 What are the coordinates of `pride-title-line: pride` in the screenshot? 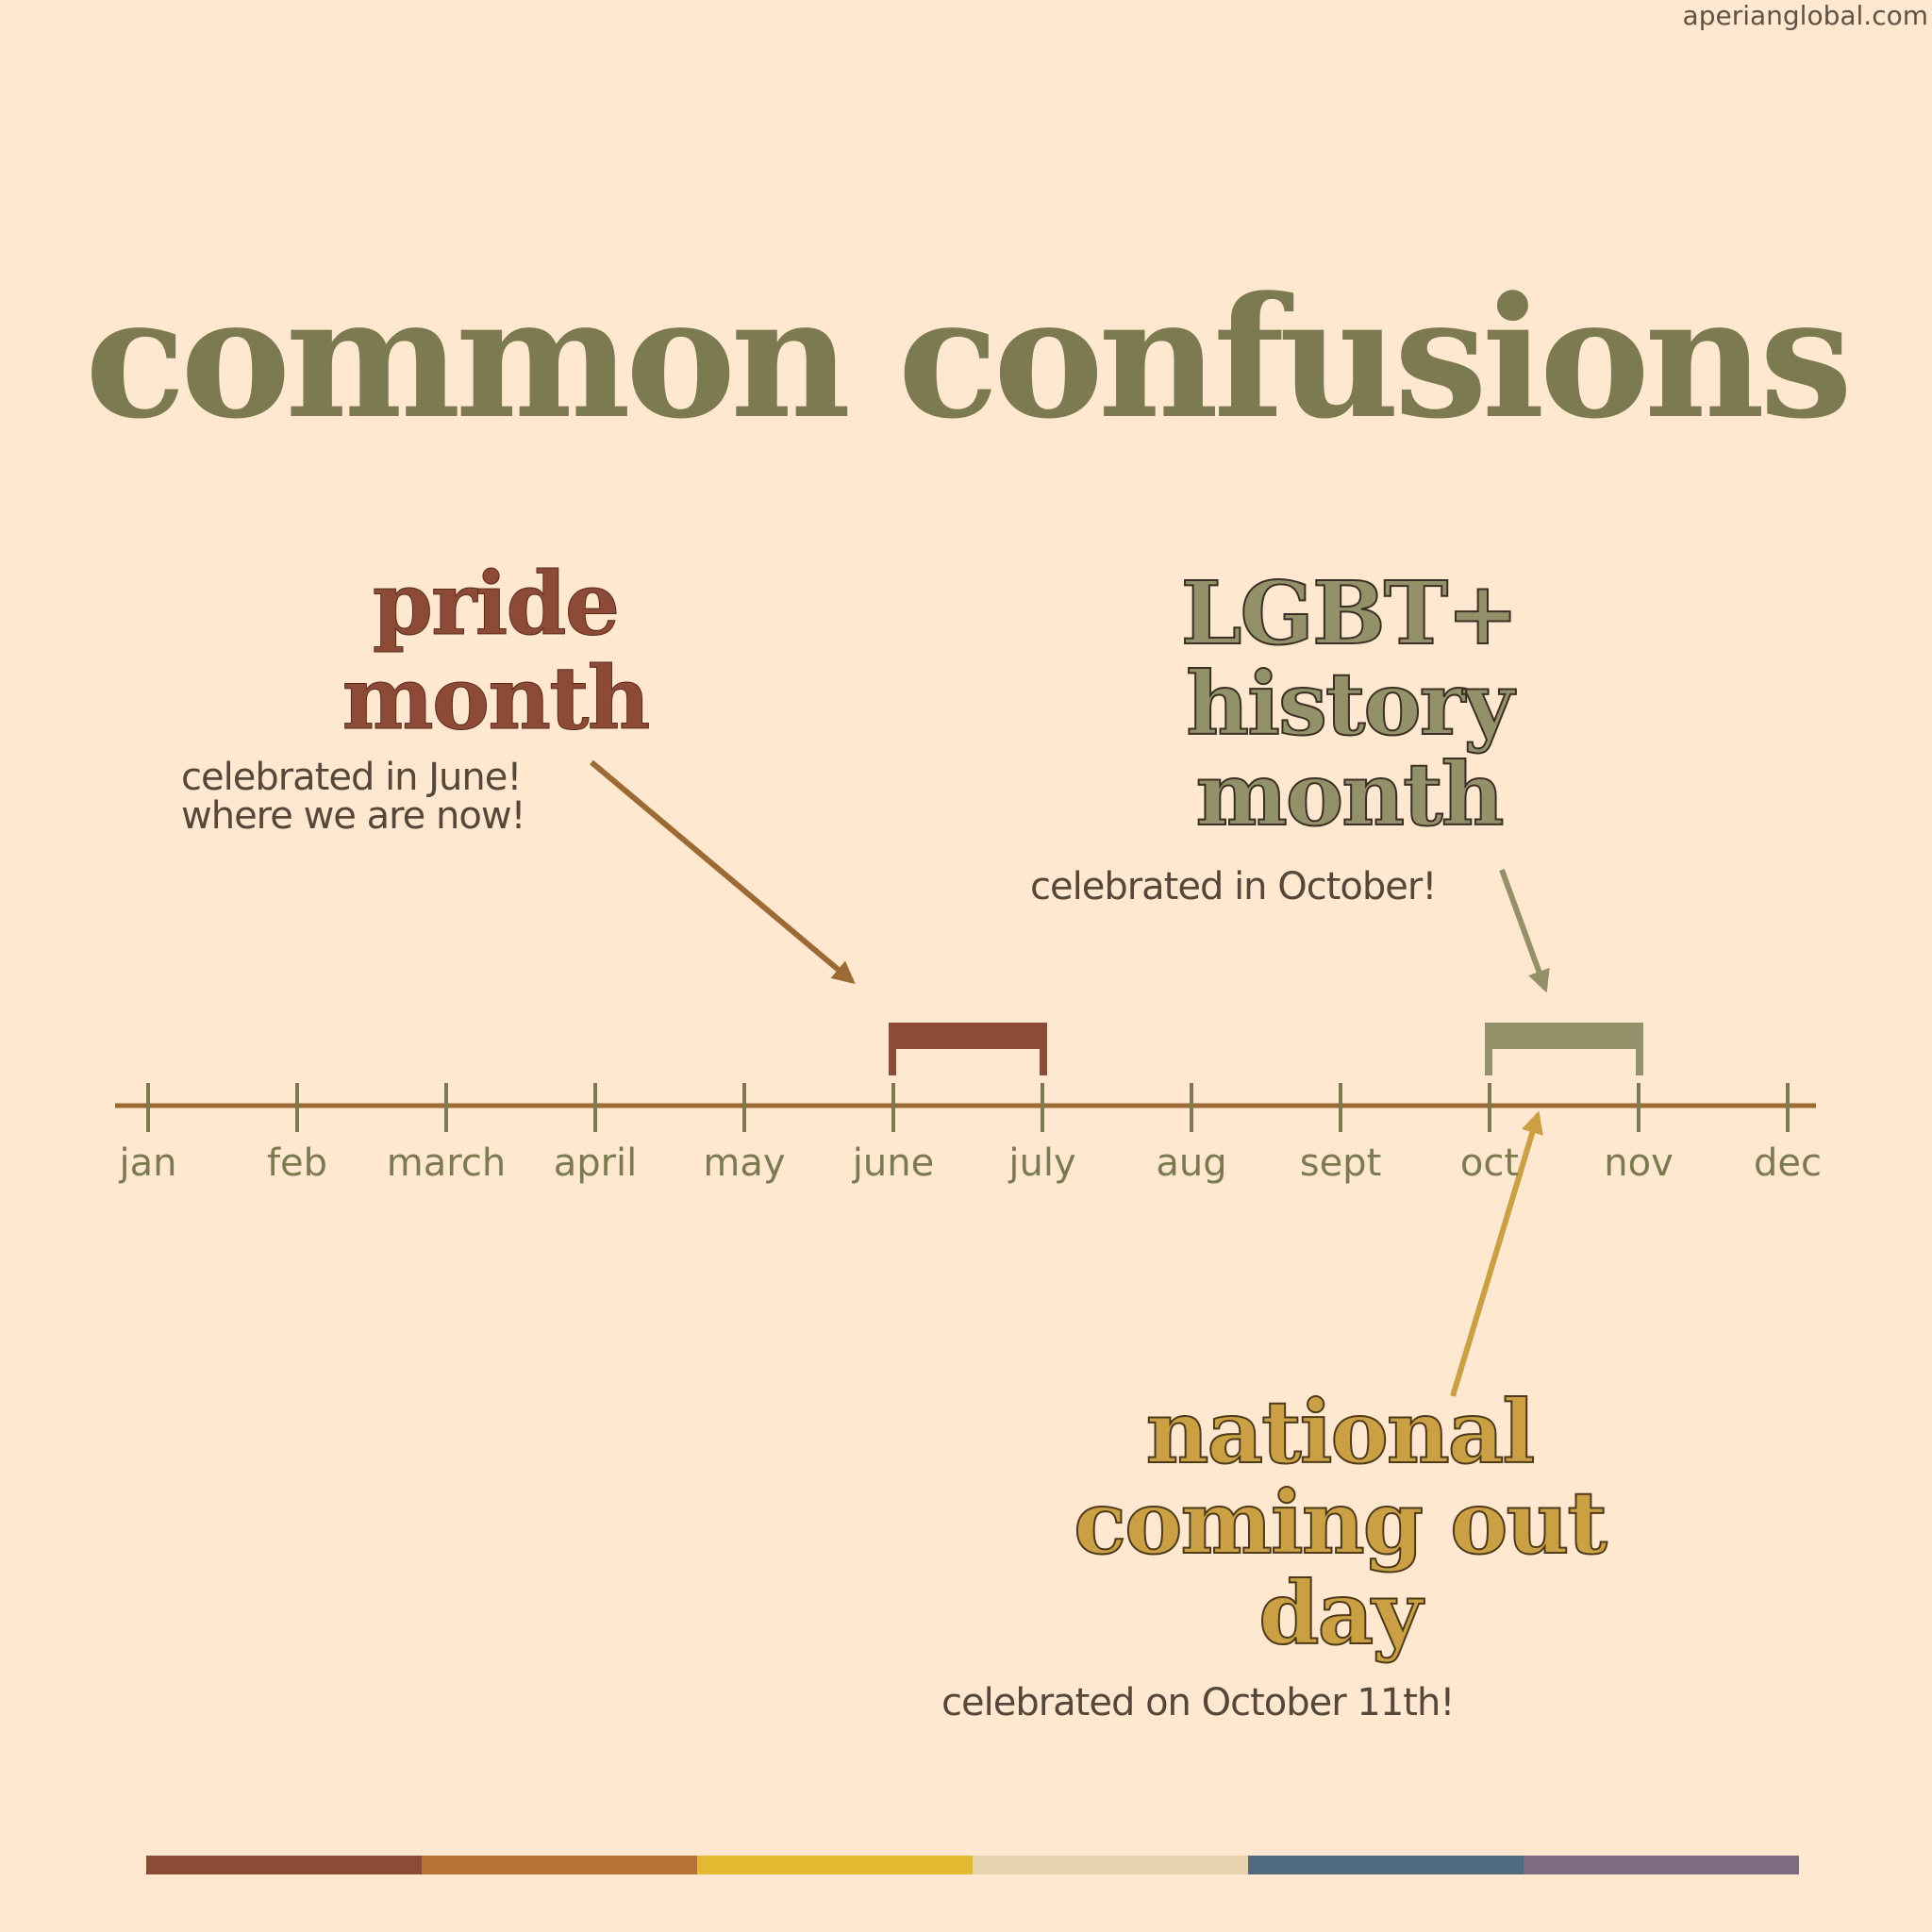 It's located at (496, 604).